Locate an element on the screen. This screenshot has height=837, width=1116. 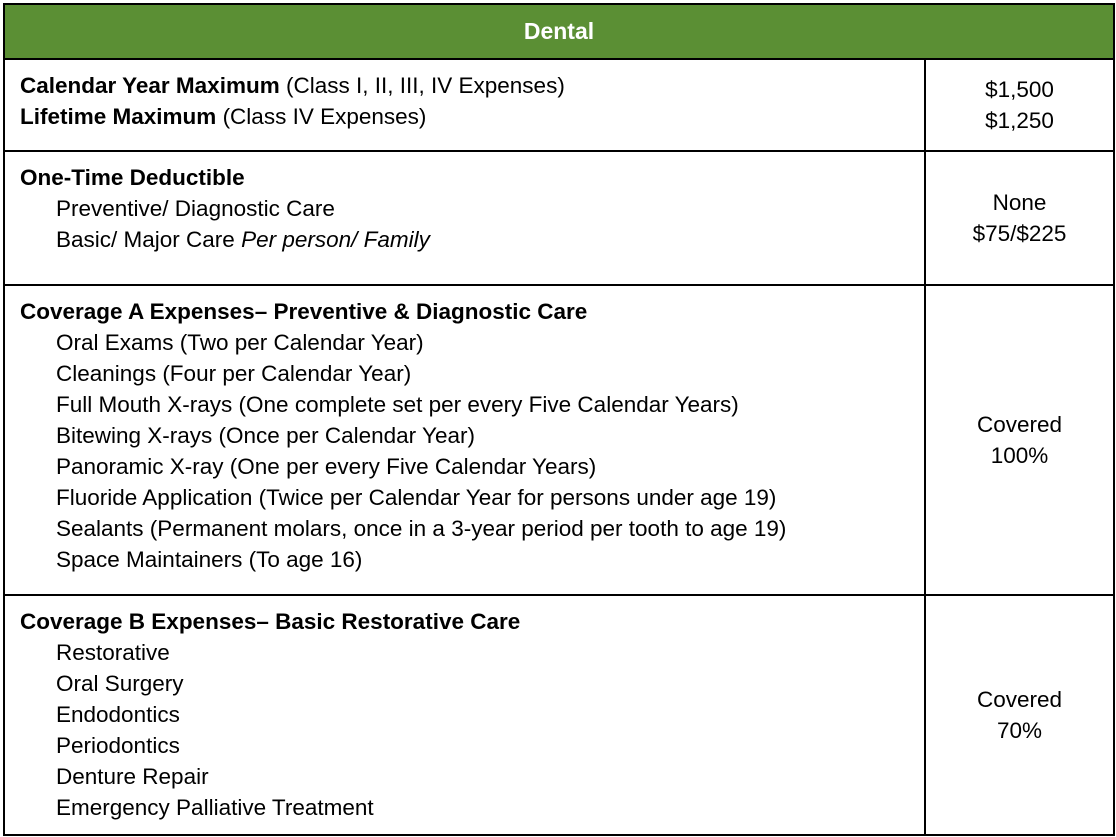
coverage-a-value: Covered 100% is located at coordinates (1019, 440).